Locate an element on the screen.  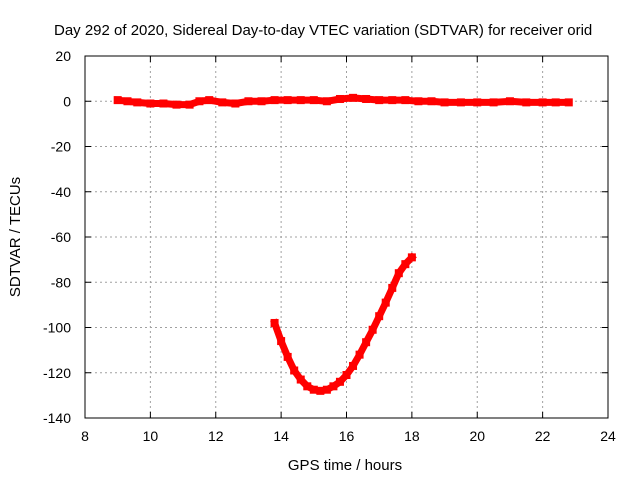
x-tick-label: 8 is located at coordinates (85, 436).